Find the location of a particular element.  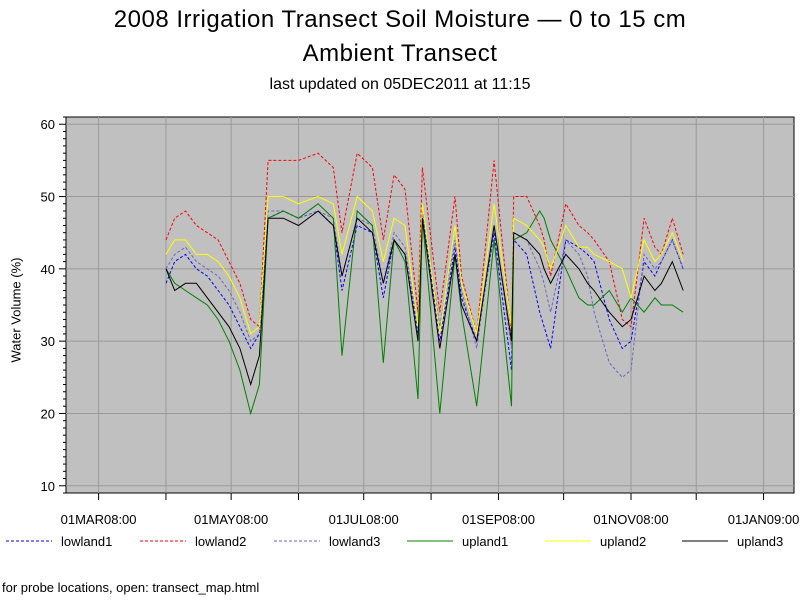

legend-label: upland1 is located at coordinates (485, 541).